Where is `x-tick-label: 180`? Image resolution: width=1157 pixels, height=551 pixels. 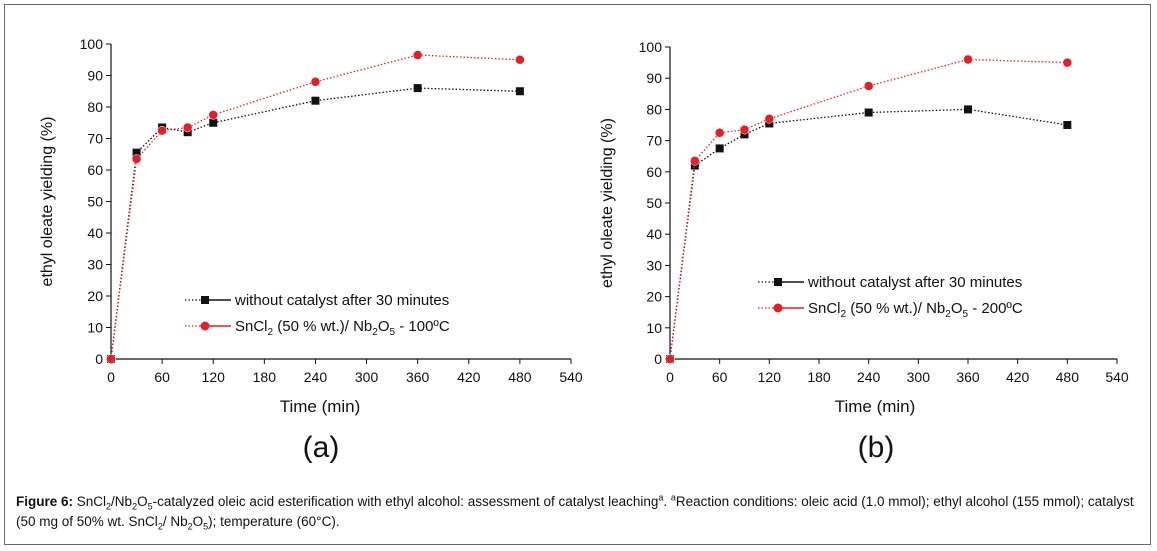
x-tick-label: 180 is located at coordinates (265, 377).